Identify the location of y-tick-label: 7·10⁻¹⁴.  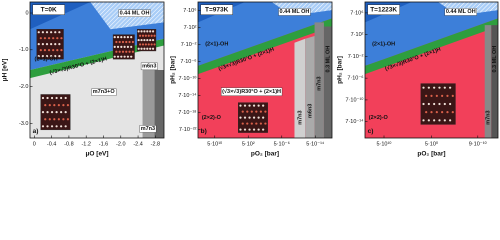
(187, 95).